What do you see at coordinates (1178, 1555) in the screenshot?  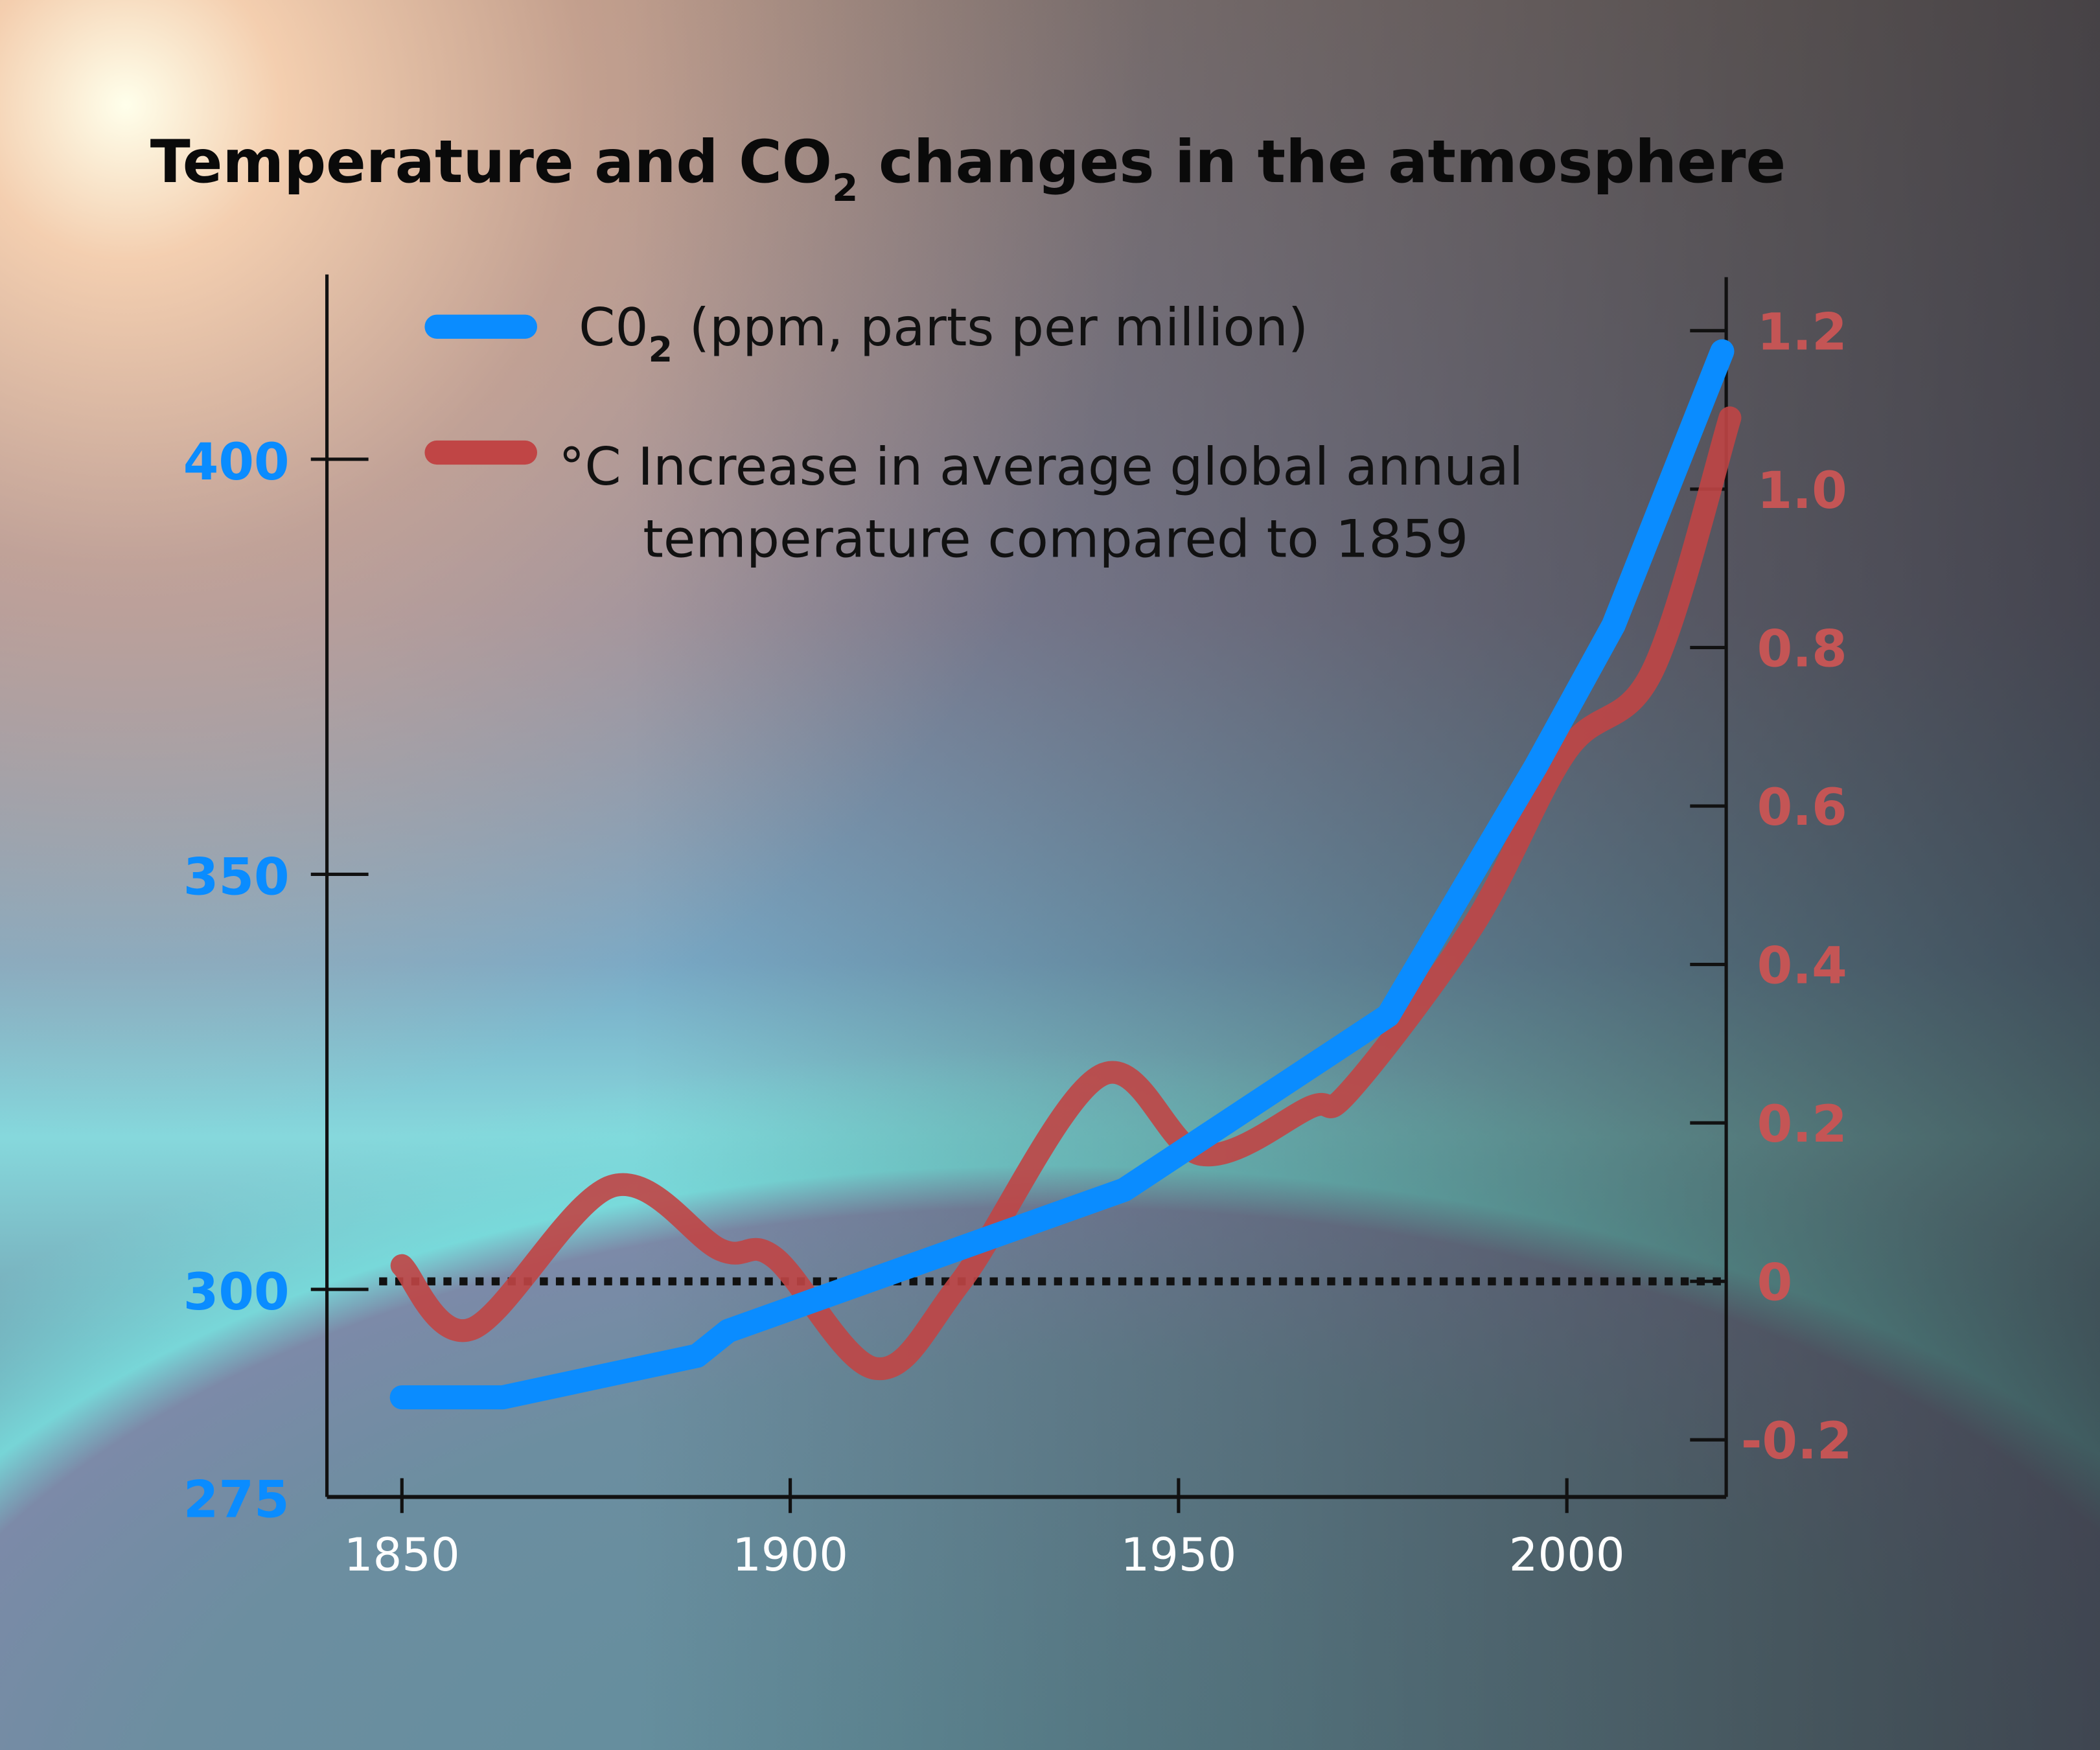 I see `x-tick-label: 1950` at bounding box center [1178, 1555].